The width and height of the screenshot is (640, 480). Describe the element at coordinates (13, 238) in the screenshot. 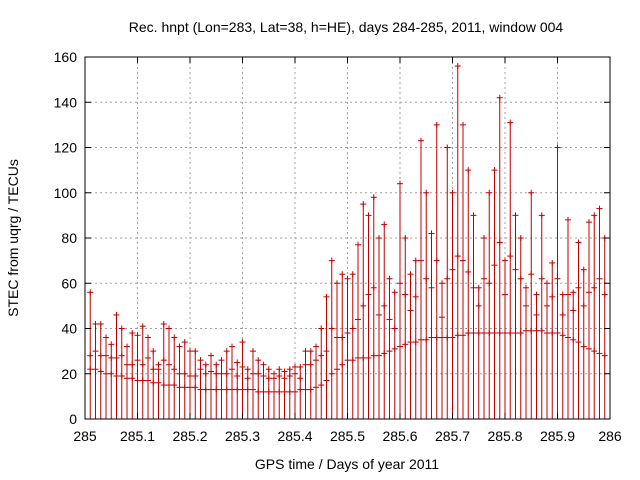

I see `y-axis-title: STEC from uqrg / TECUs` at that location.